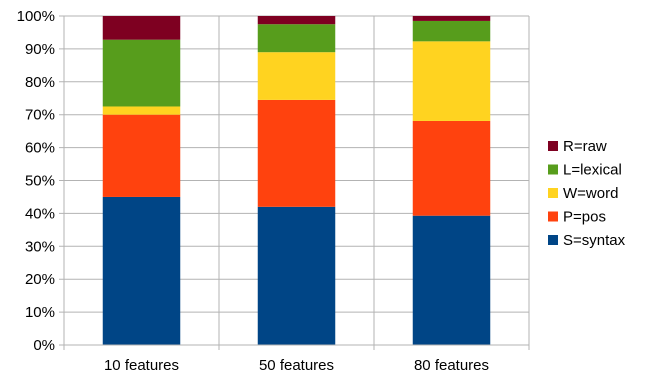  I want to click on x-category-labels: 10 features 50 features 80 features, so click(296, 364).